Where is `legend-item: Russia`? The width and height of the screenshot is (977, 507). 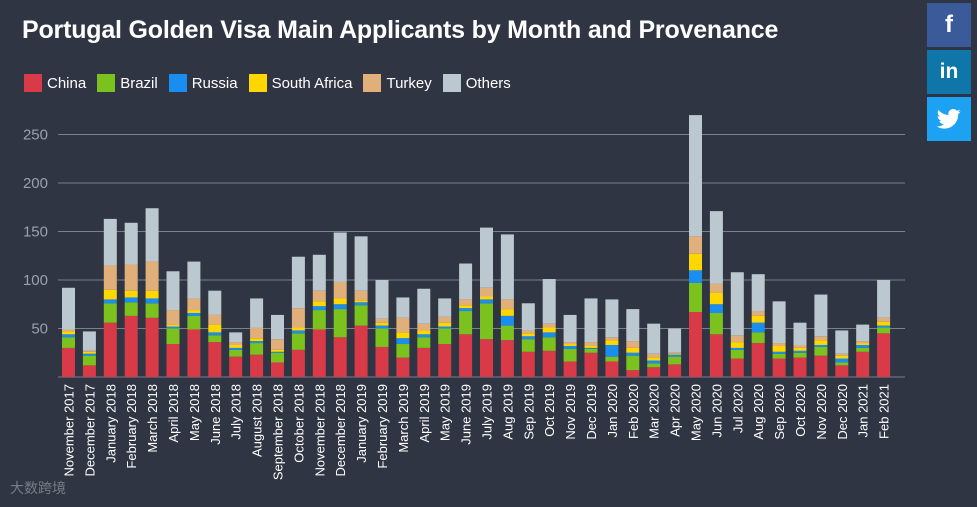 legend-item: Russia is located at coordinates (203, 83).